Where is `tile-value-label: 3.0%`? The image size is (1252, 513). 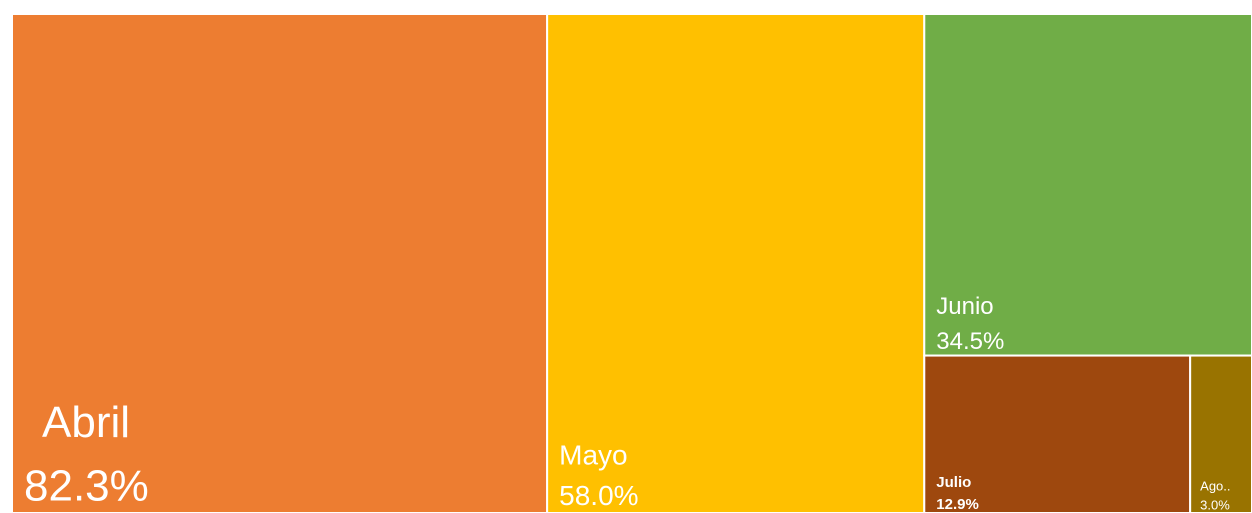
tile-value-label: 3.0% is located at coordinates (1215, 504).